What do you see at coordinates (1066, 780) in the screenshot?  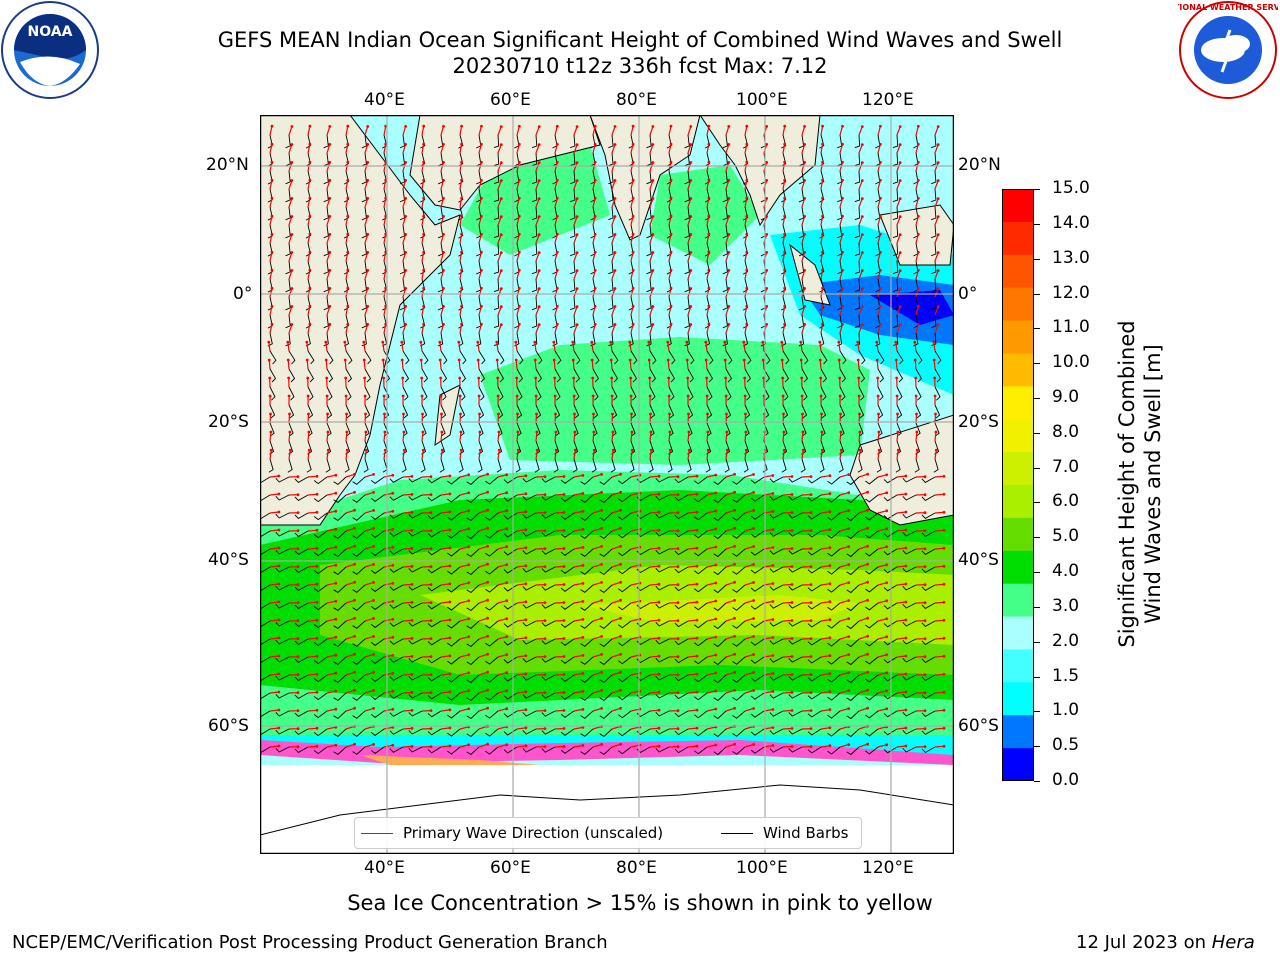 I see `colorbar-tick-label: 0.0` at bounding box center [1066, 780].